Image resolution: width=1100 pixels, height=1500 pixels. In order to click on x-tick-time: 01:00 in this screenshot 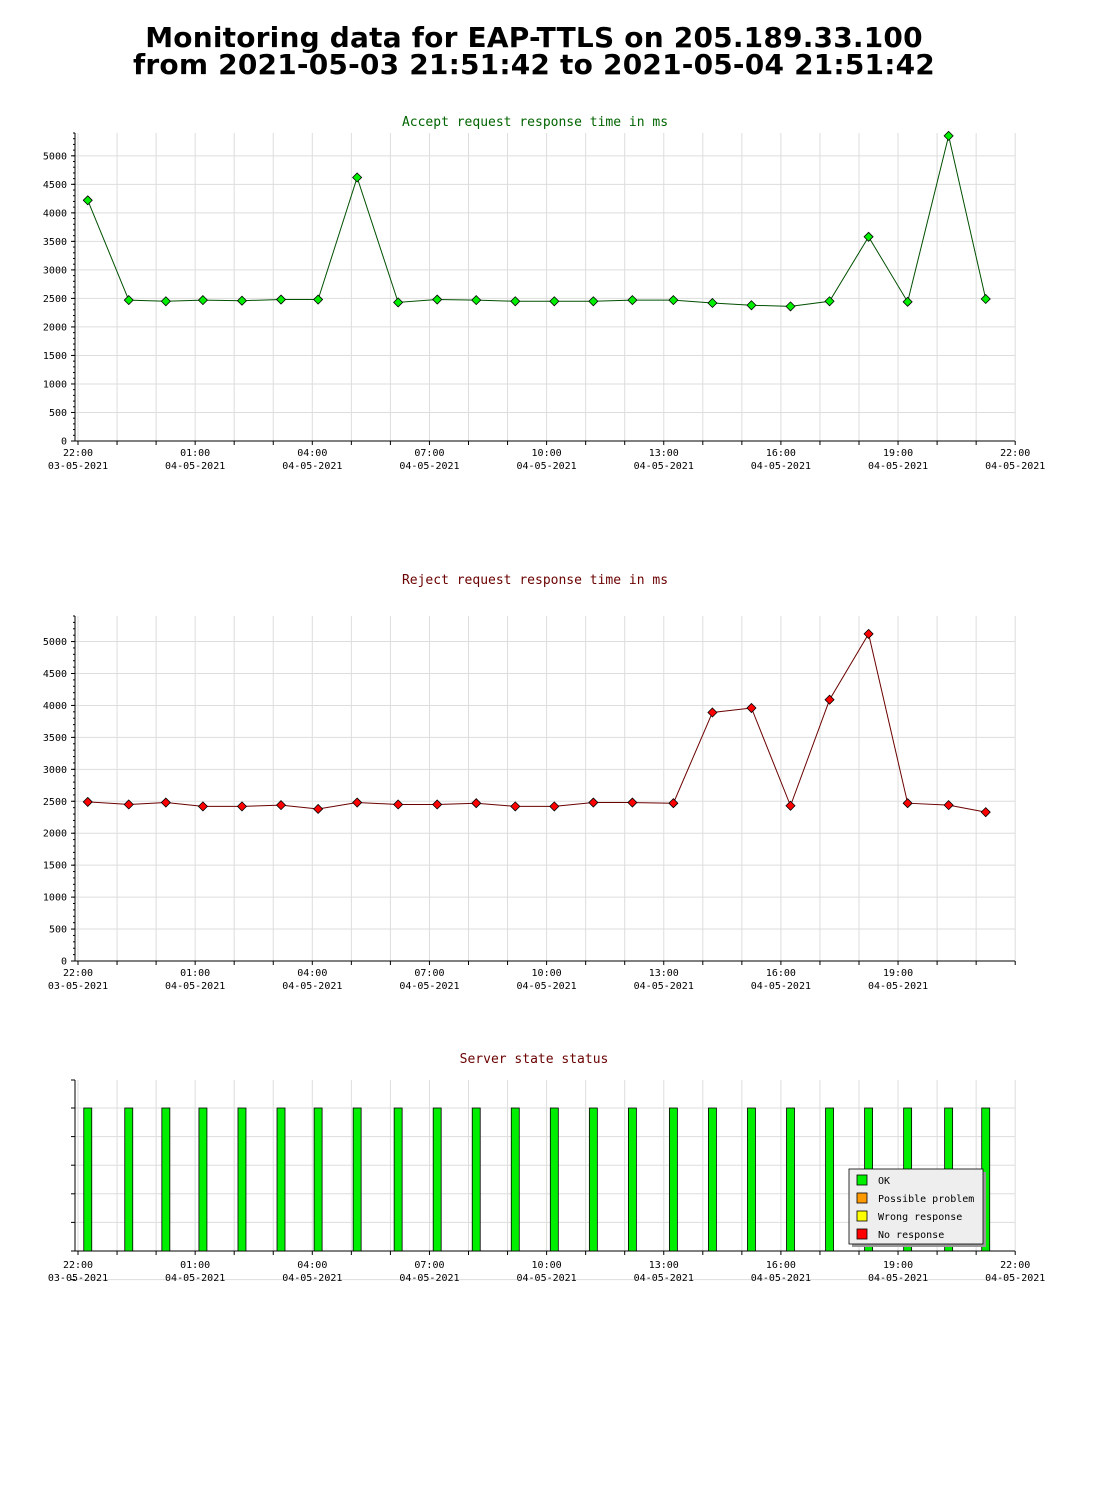, I will do `click(195, 973)`.